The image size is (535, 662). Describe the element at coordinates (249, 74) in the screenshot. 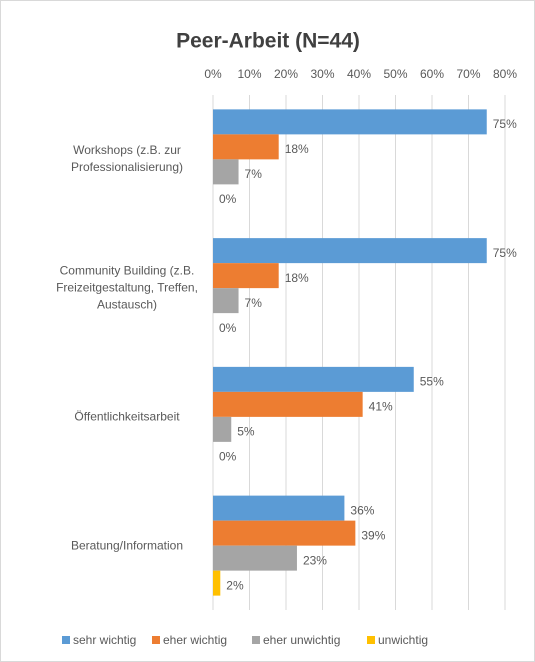

I see `x-tick-label: 10%` at that location.